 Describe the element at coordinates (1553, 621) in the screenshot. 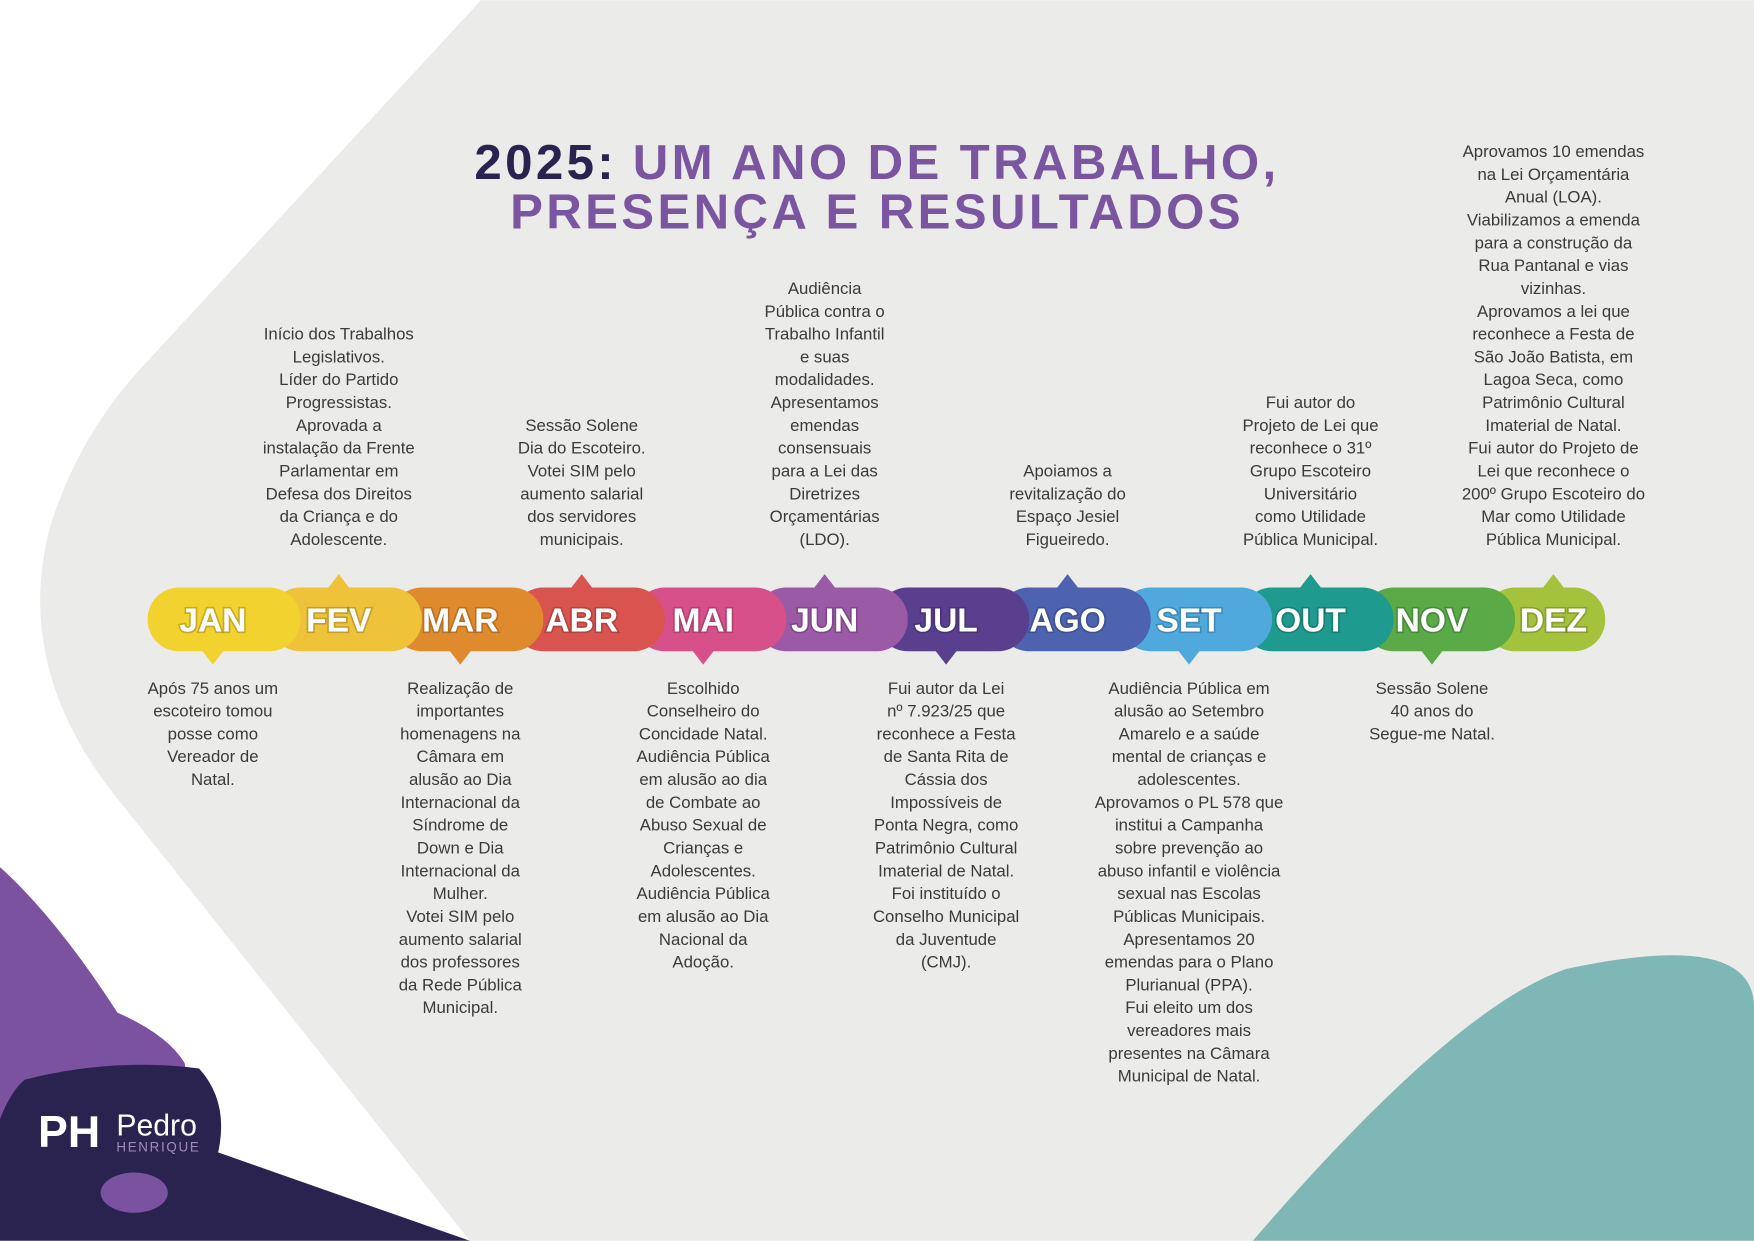

I see `month-label: DEZ` at that location.